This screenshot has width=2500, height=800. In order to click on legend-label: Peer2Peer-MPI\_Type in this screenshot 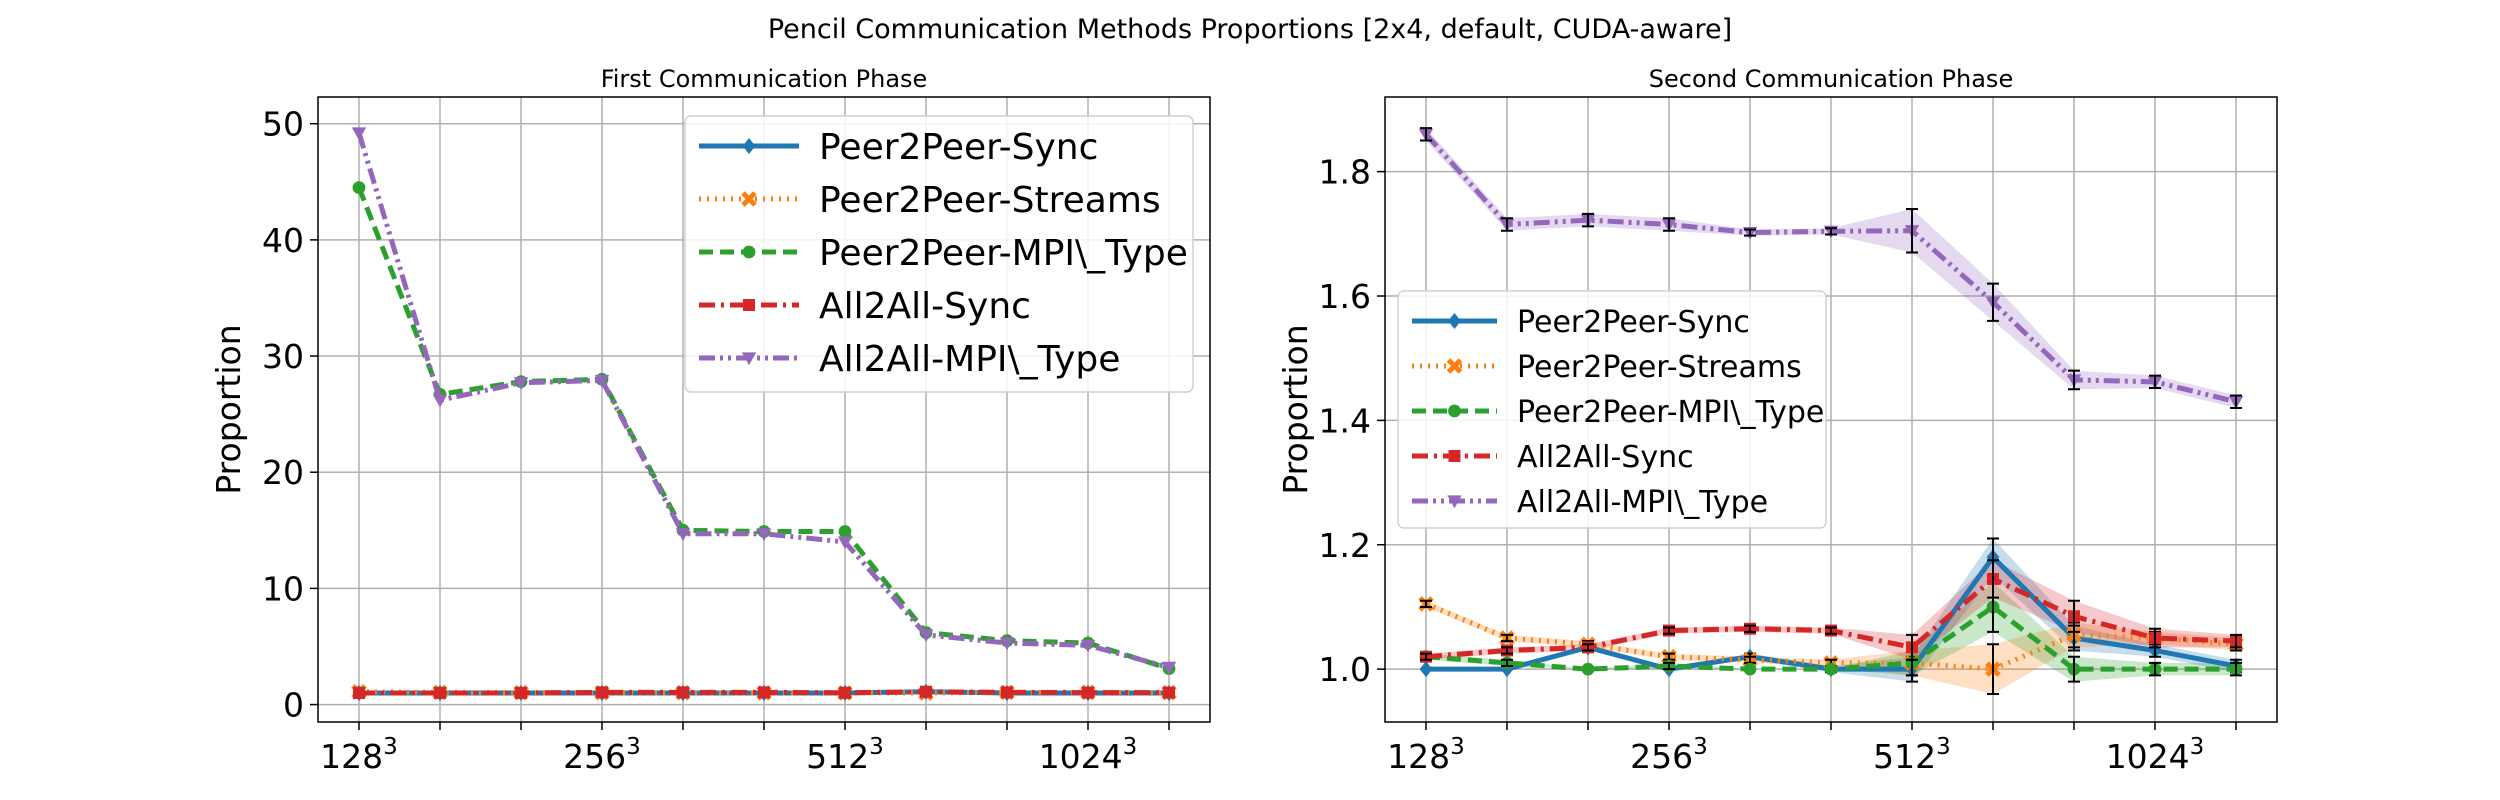, I will do `click(1670, 412)`.